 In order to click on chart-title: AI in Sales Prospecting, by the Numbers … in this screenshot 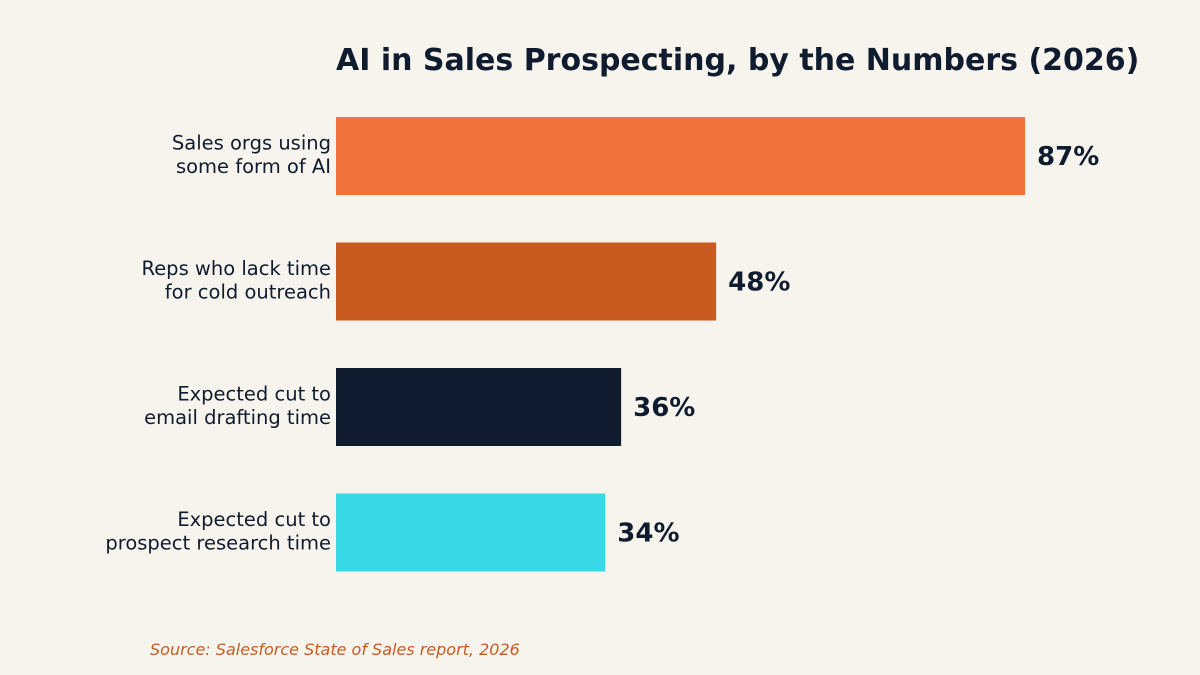, I will do `click(737, 60)`.